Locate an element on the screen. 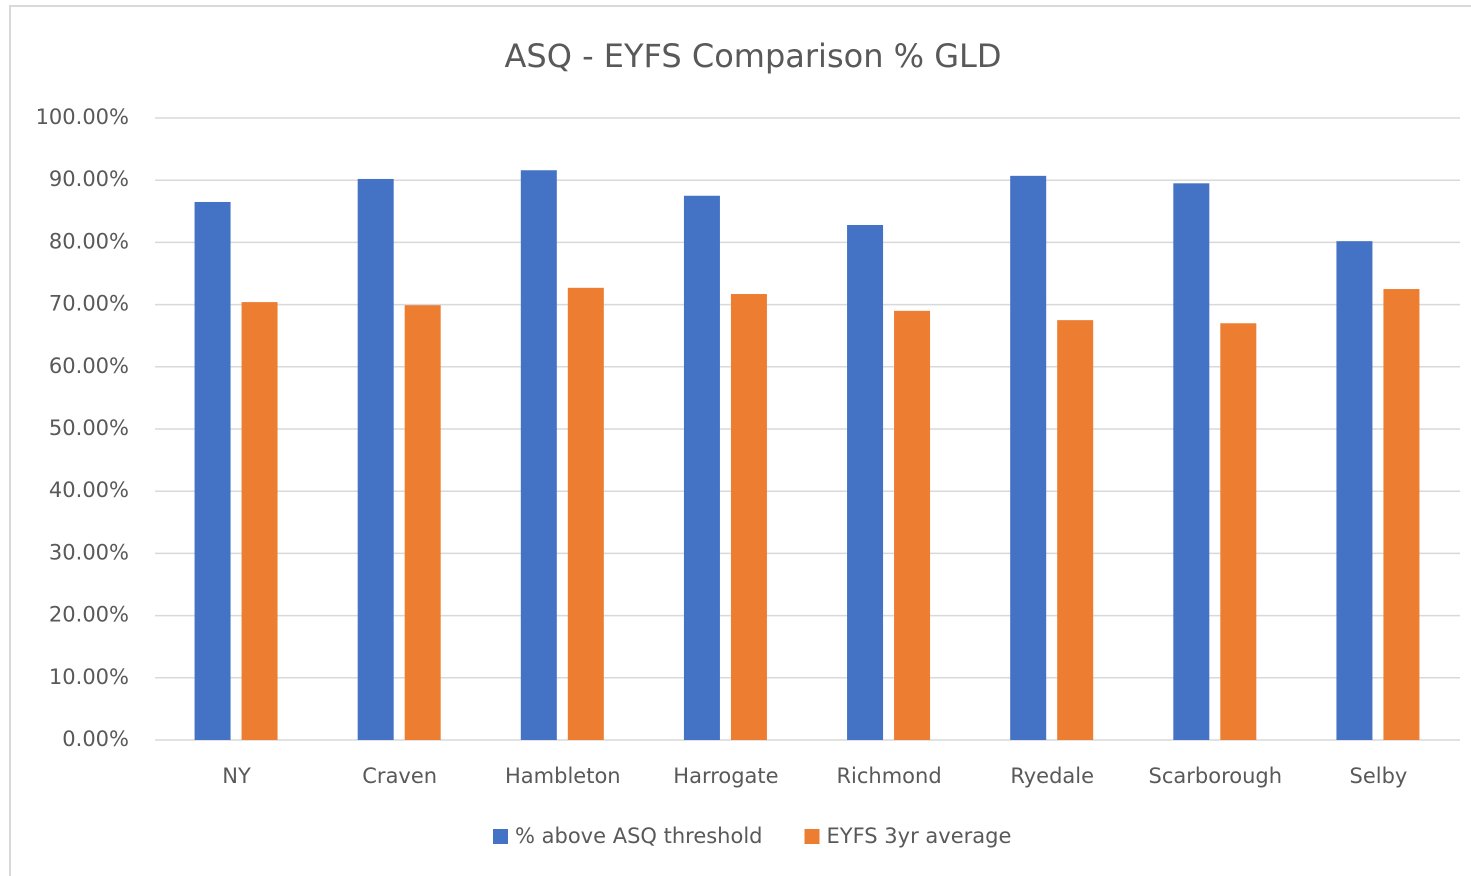 The height and width of the screenshot is (876, 1471). y-tick-label: 40.00% is located at coordinates (89, 490).